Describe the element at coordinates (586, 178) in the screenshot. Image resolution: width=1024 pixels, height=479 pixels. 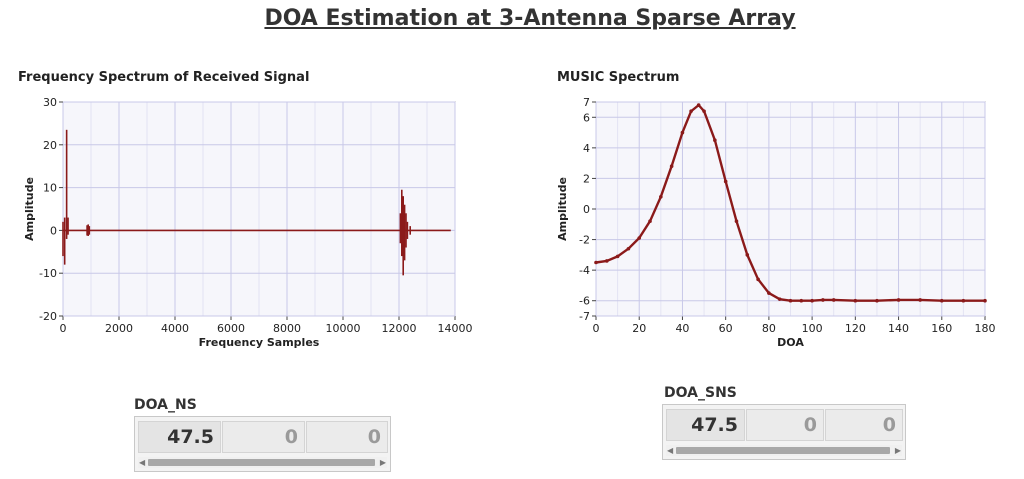
I see `y-tick-label: 2` at that location.